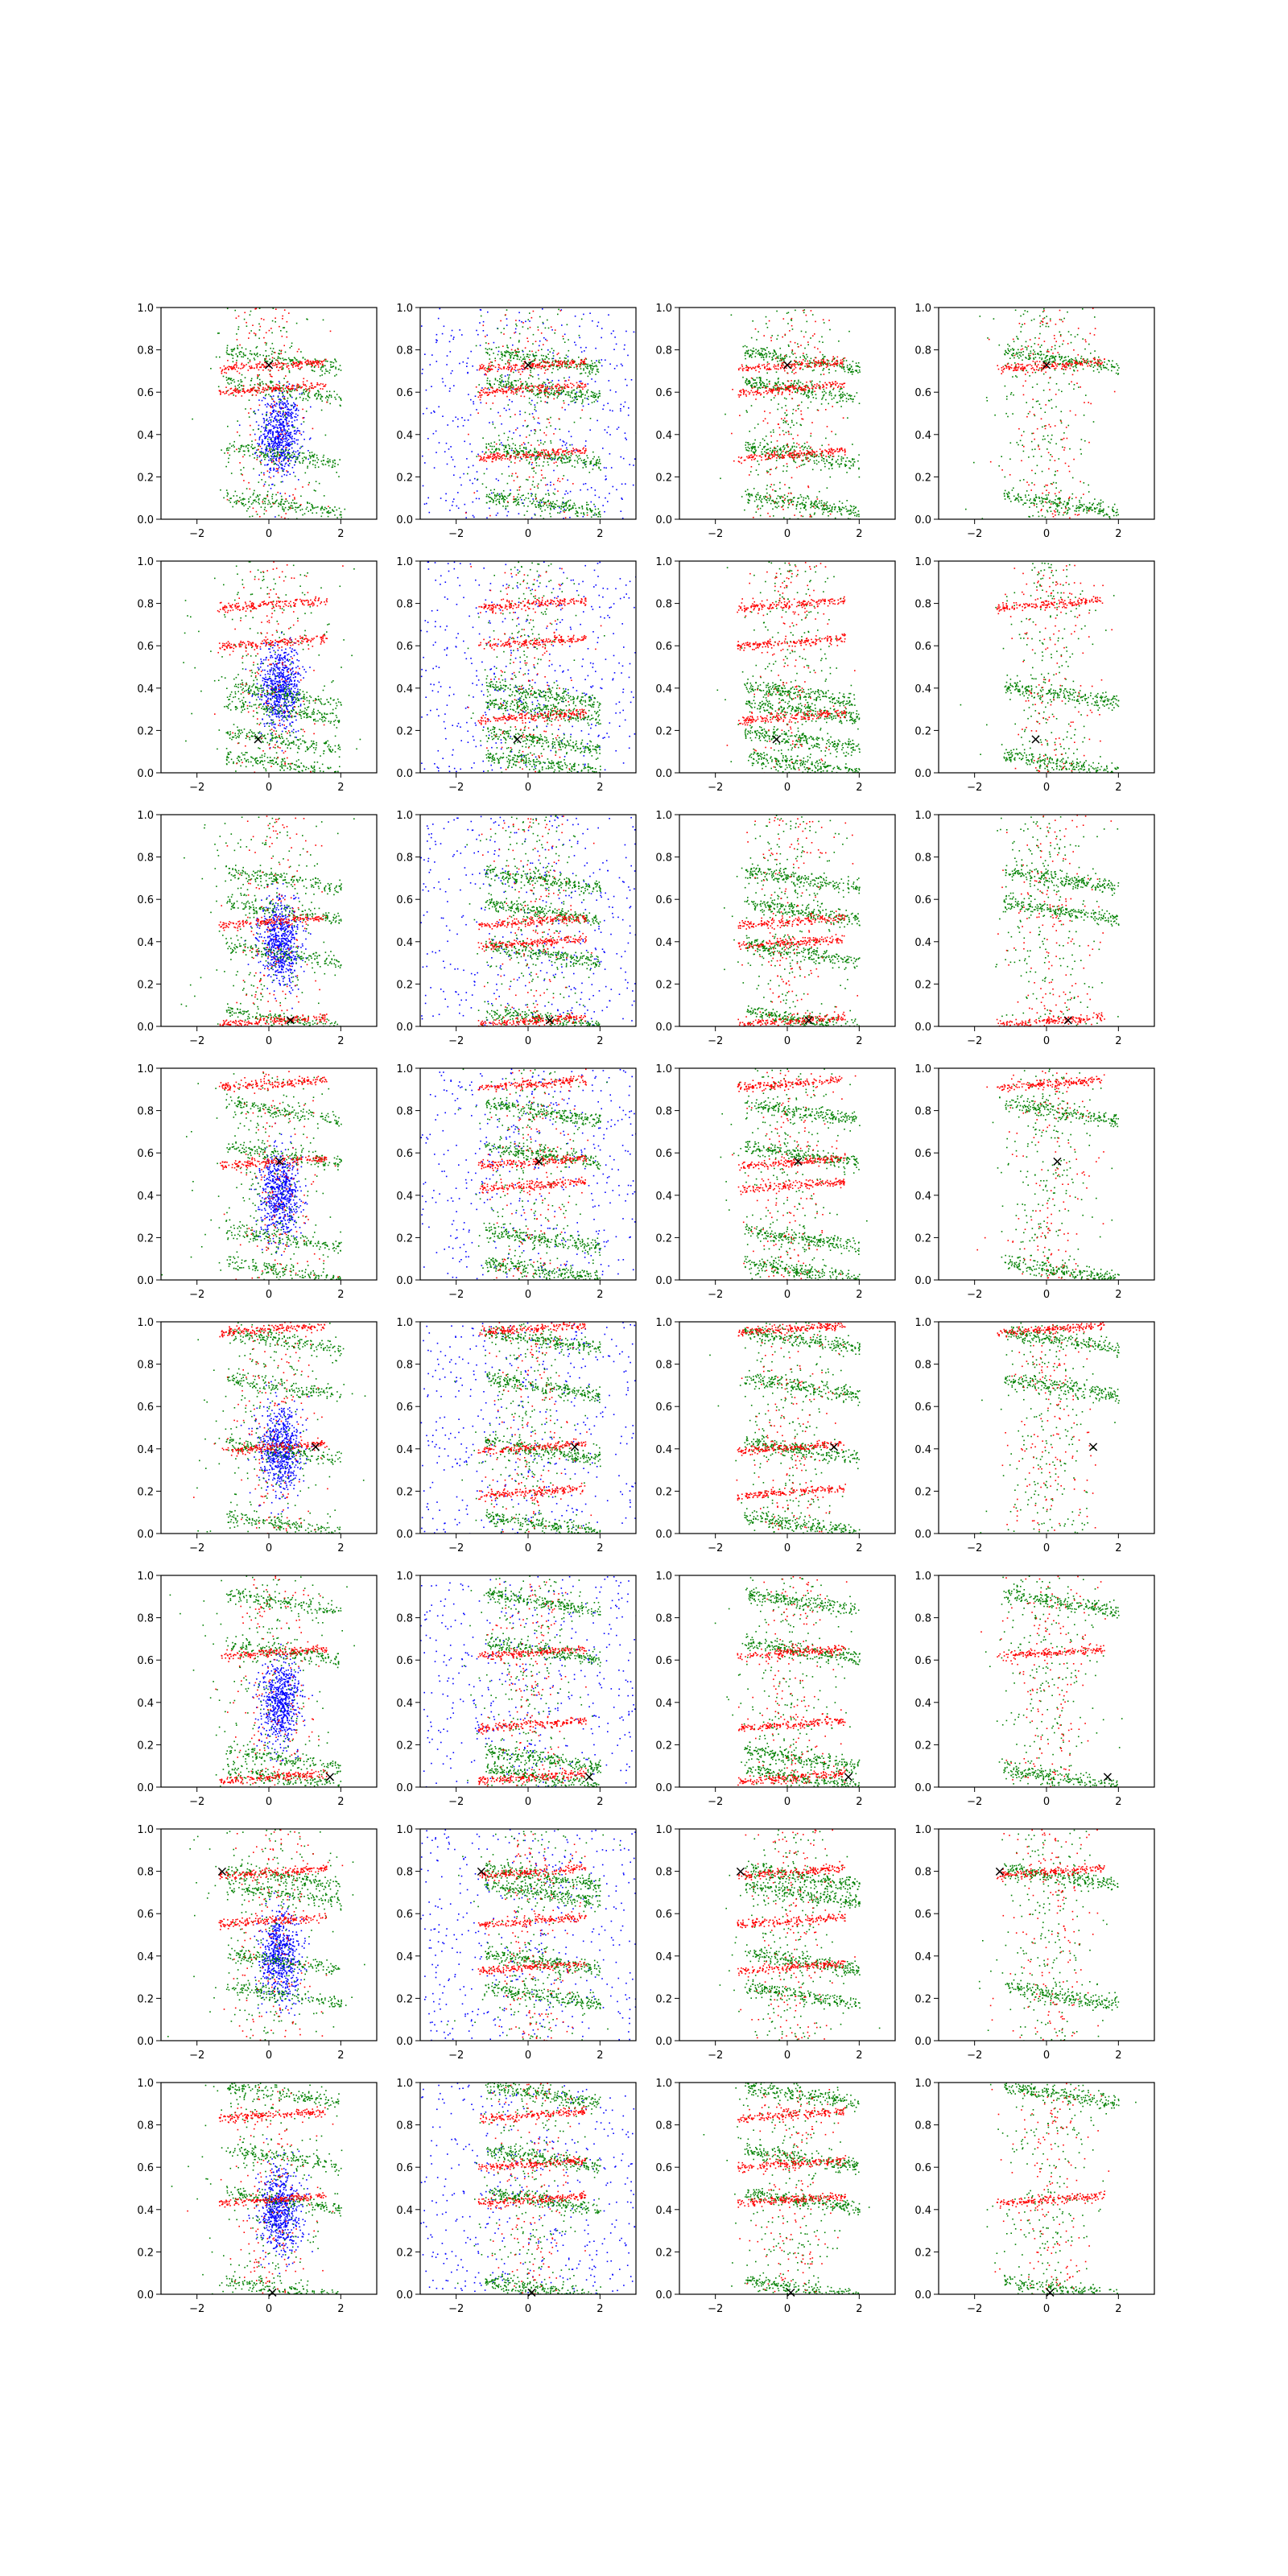 Image resolution: width=1288 pixels, height=2576 pixels. What do you see at coordinates (528, 534) in the screenshot?
I see `x-tick-label: 0` at bounding box center [528, 534].